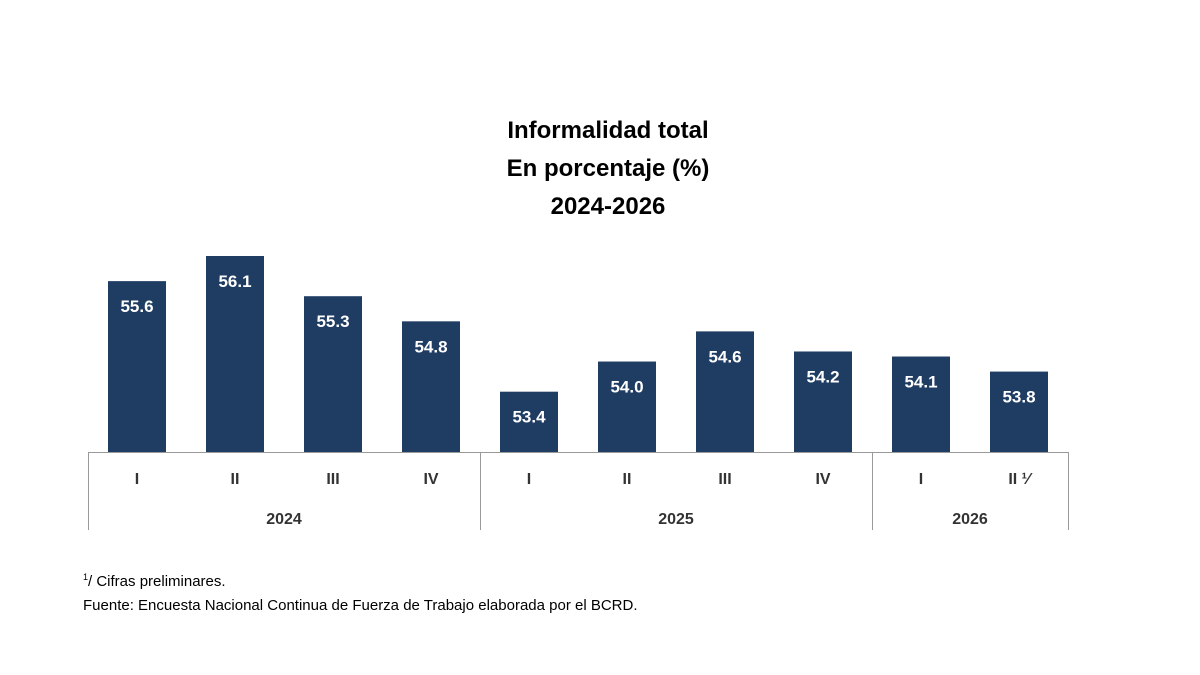  What do you see at coordinates (921, 479) in the screenshot?
I see `category-label-9: I` at bounding box center [921, 479].